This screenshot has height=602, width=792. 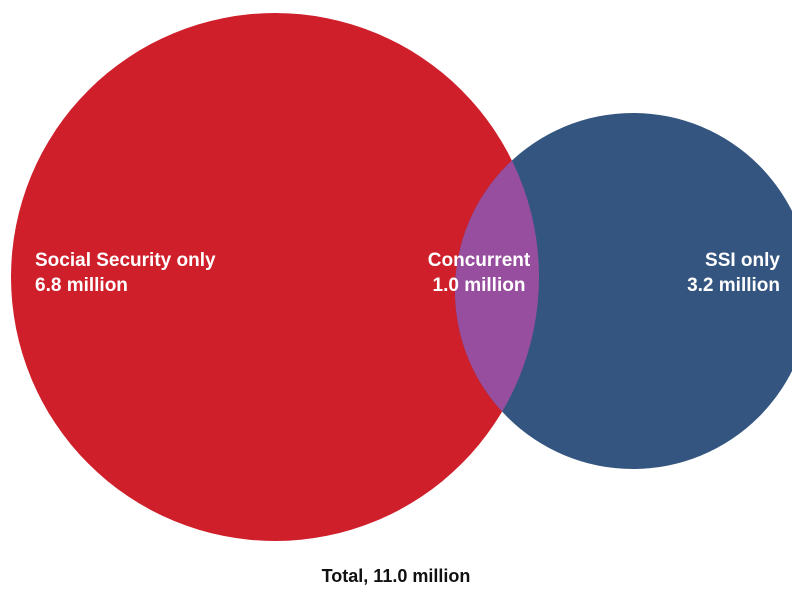 I want to click on ssi-only-label: SSI only 3.2 million, so click(x=733, y=273).